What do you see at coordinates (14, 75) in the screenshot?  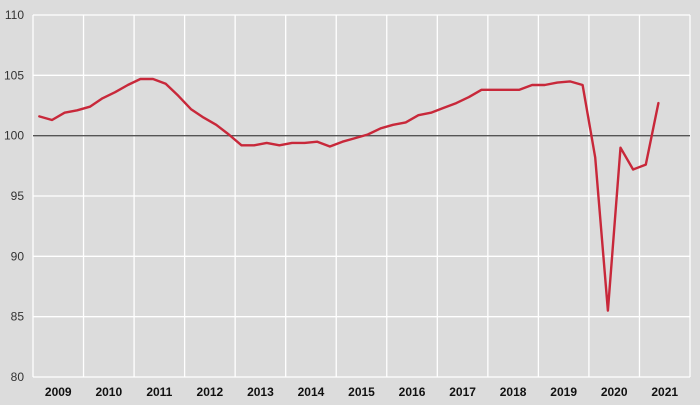 I see `y-tick-label: 105` at bounding box center [14, 75].